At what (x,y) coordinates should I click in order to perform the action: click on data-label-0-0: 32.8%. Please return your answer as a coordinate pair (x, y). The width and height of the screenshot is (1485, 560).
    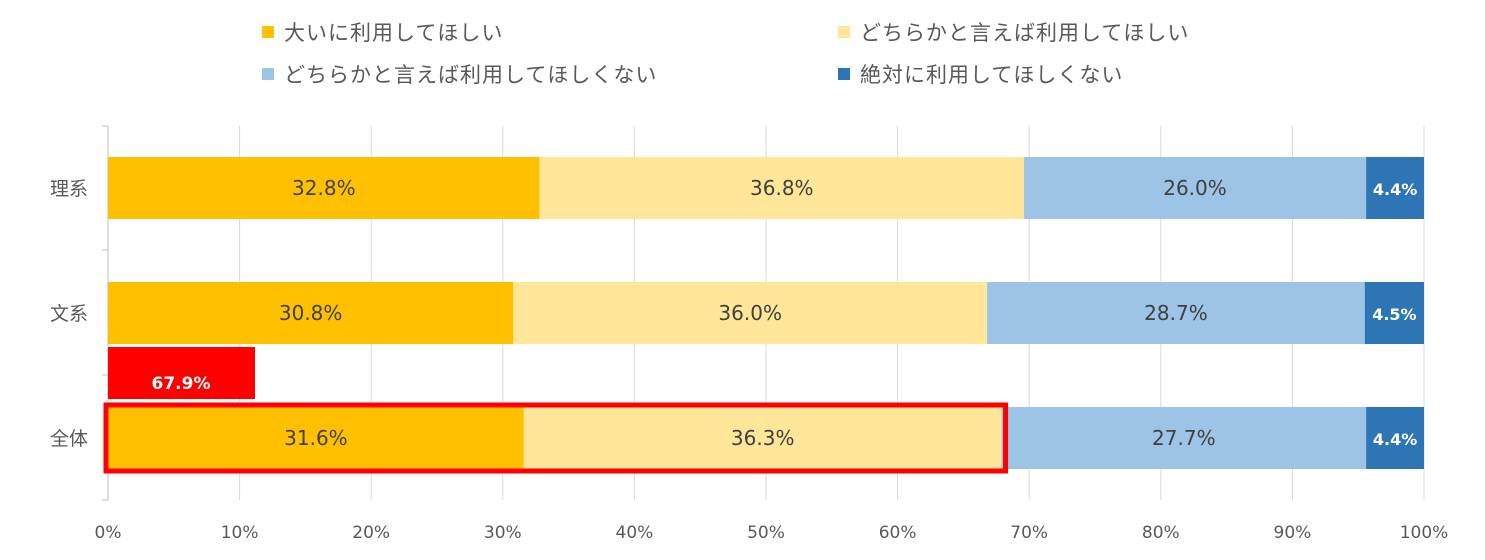
    Looking at the image, I should click on (324, 188).